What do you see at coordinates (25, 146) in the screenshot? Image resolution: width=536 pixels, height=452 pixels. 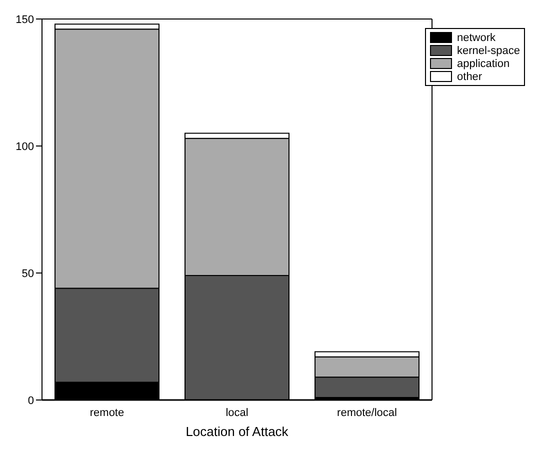 I see `y-tick-label: 100` at bounding box center [25, 146].